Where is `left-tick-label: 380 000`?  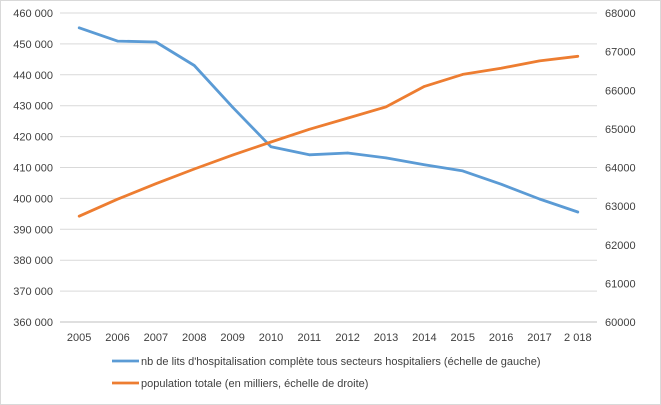 left-tick-label: 380 000 is located at coordinates (33, 261).